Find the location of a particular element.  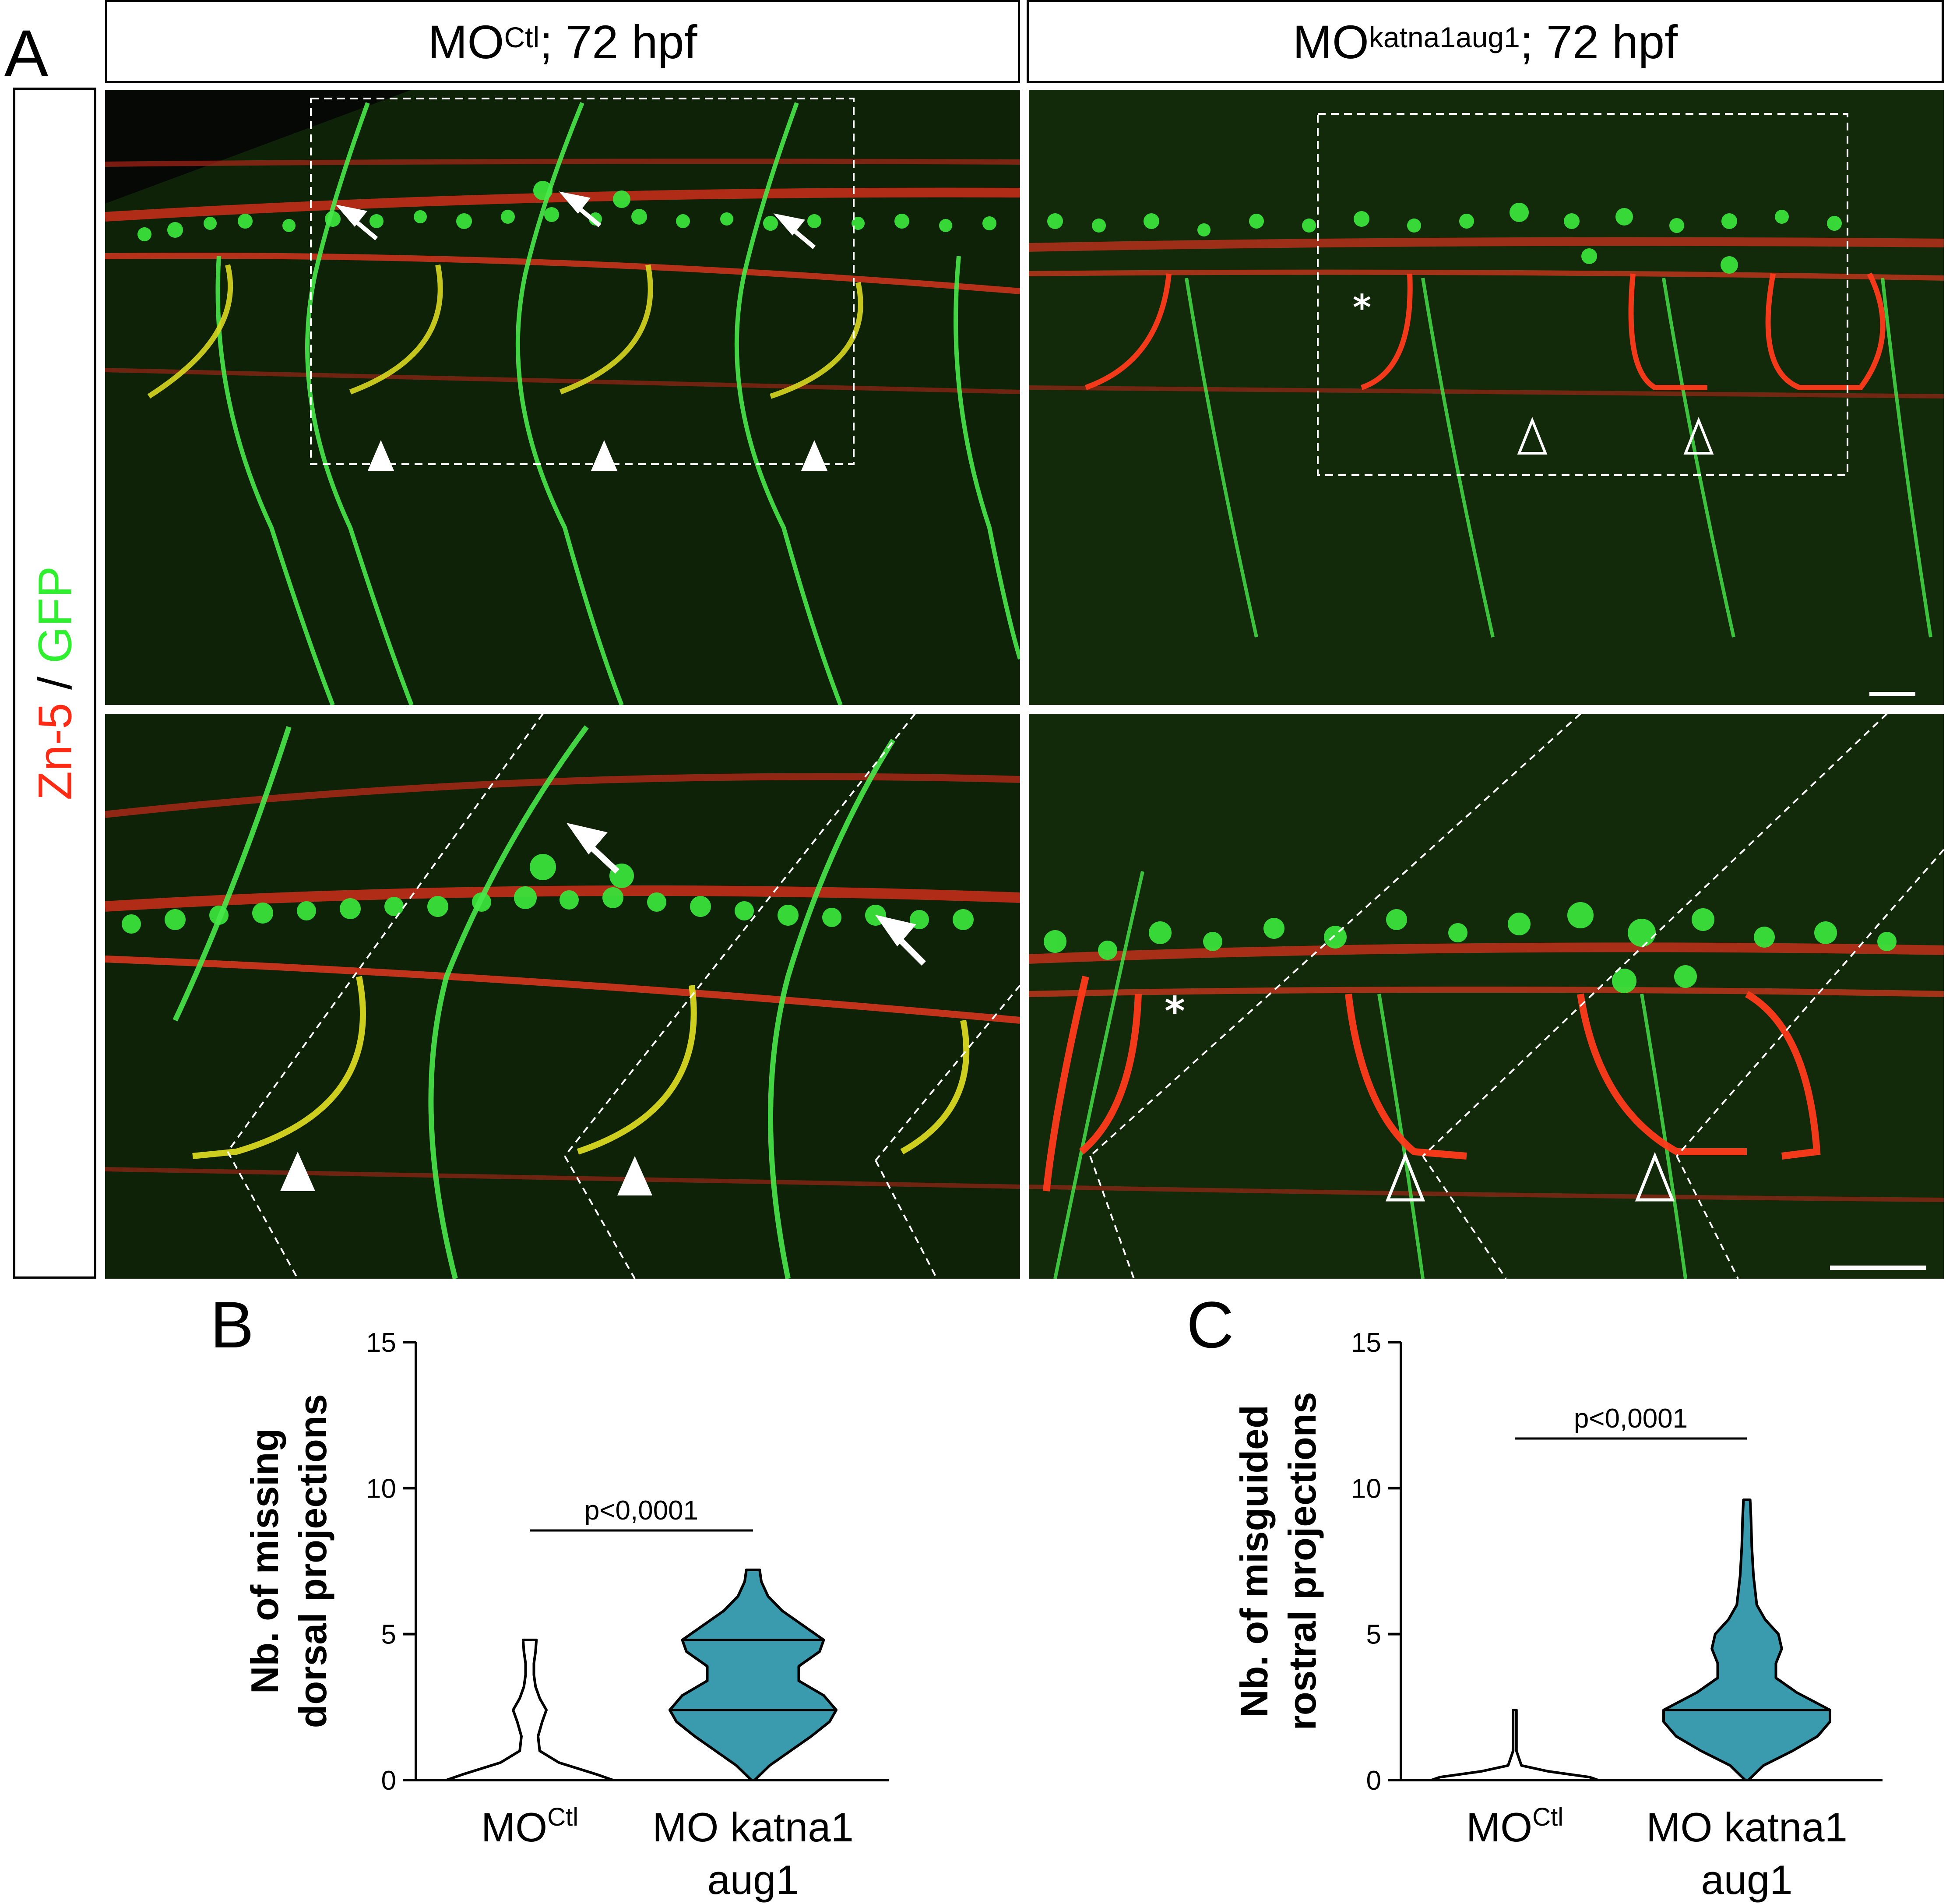

scale-bar is located at coordinates (1892, 694).